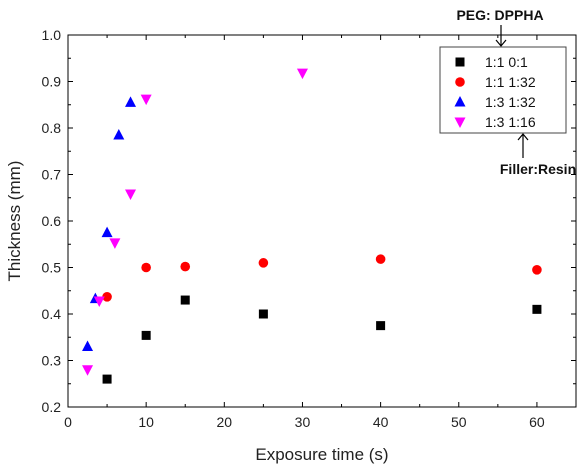 This screenshot has height=468, width=582. What do you see at coordinates (321, 454) in the screenshot?
I see `x-axis-title: Exposure time (s)` at bounding box center [321, 454].